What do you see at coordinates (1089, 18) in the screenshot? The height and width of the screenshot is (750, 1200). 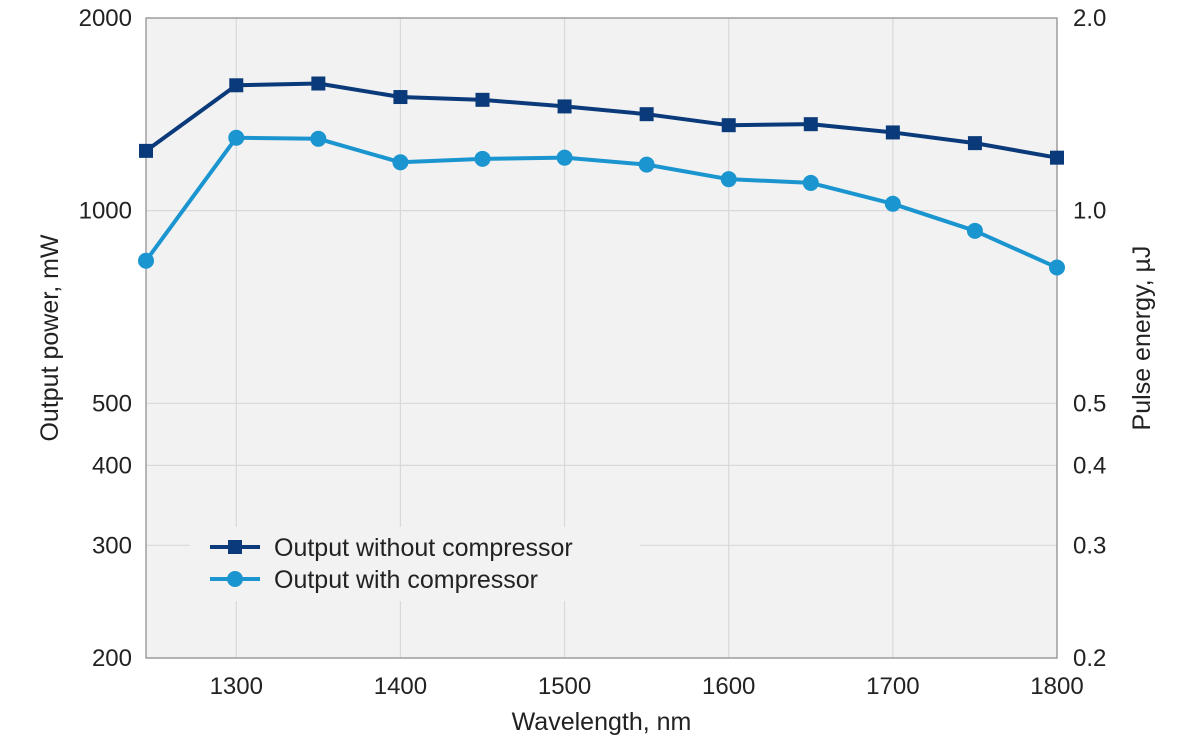 I see `y2-tick-label: 2.0` at bounding box center [1089, 18].